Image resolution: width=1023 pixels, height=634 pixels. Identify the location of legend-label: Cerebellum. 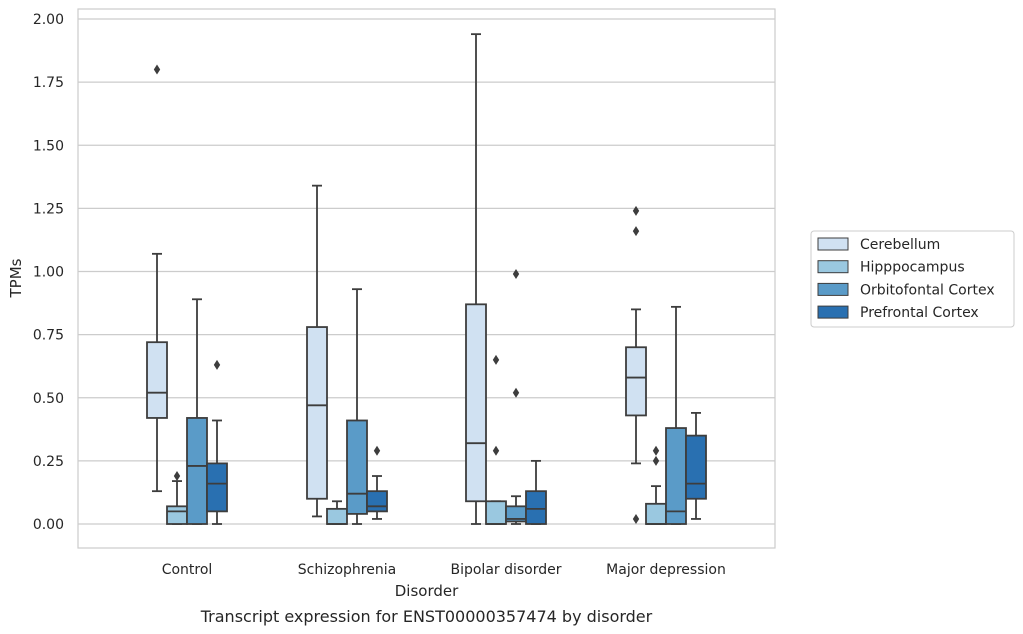
(900, 245).